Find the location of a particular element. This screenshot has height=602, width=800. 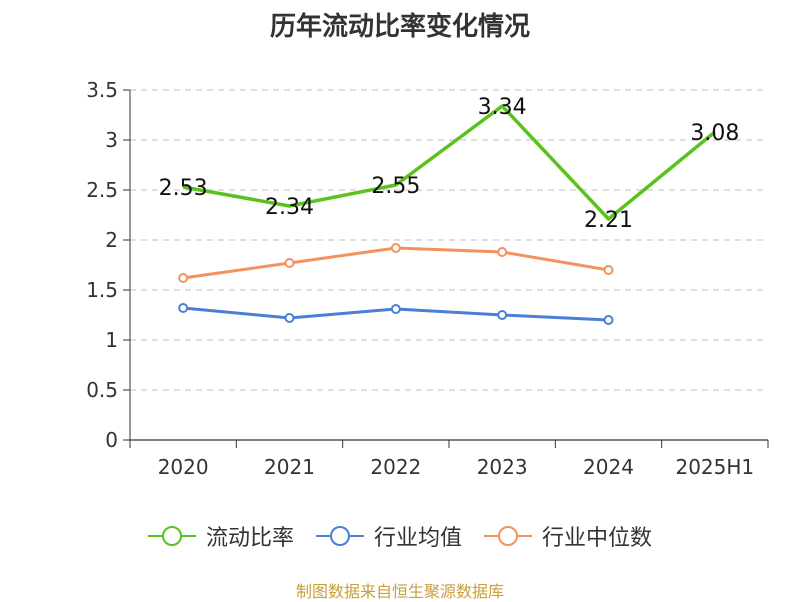

legend-item: 行业均值 is located at coordinates (388, 536).